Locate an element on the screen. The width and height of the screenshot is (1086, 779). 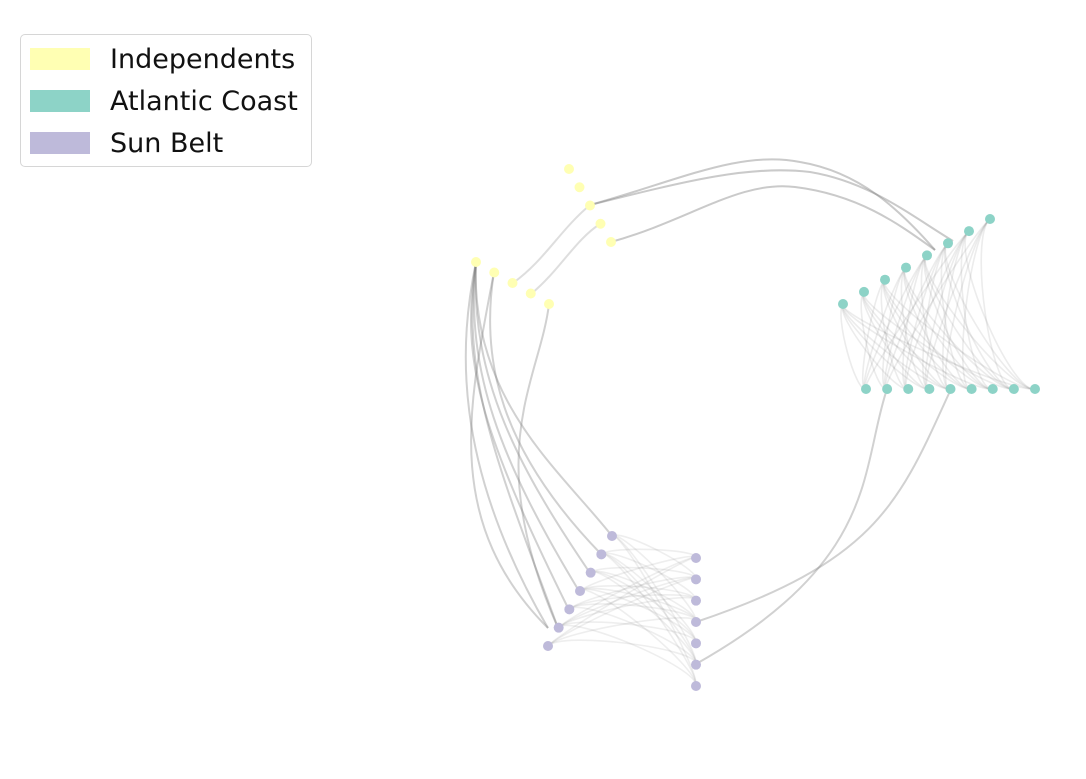
legend-swatch-sun-belt is located at coordinates (60, 143).